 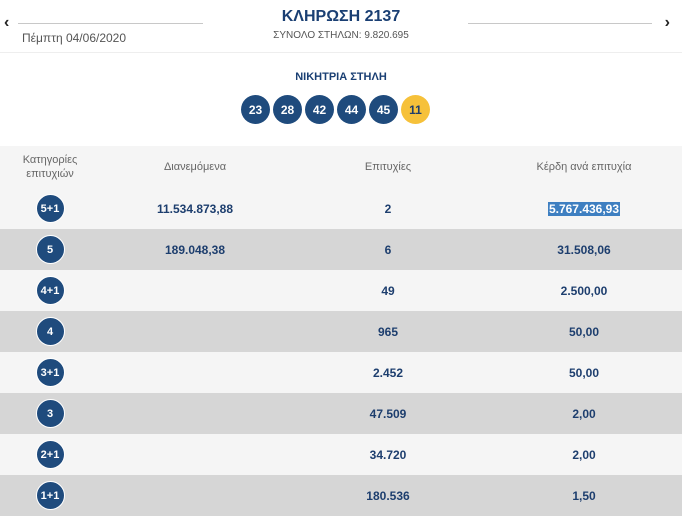 I want to click on draw-title: ΚΛΗΡΩΣΗ 2137, so click(x=341, y=16).